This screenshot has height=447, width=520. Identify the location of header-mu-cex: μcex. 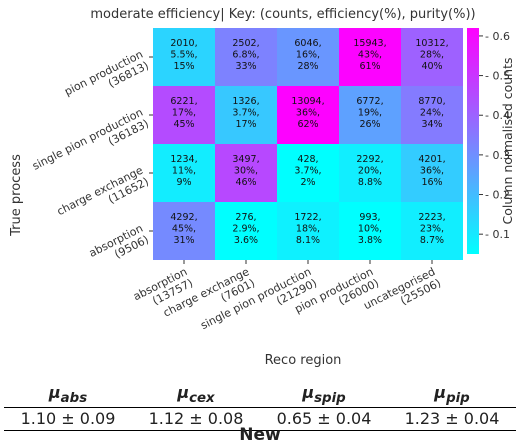
(196, 396).